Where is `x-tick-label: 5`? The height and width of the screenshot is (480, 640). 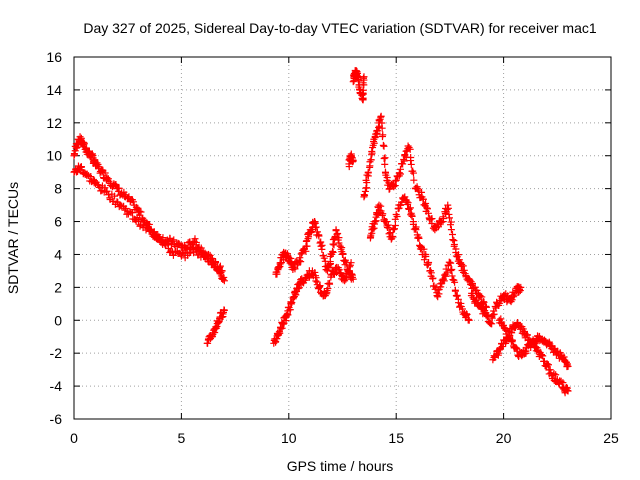
x-tick-label: 5 is located at coordinates (182, 438).